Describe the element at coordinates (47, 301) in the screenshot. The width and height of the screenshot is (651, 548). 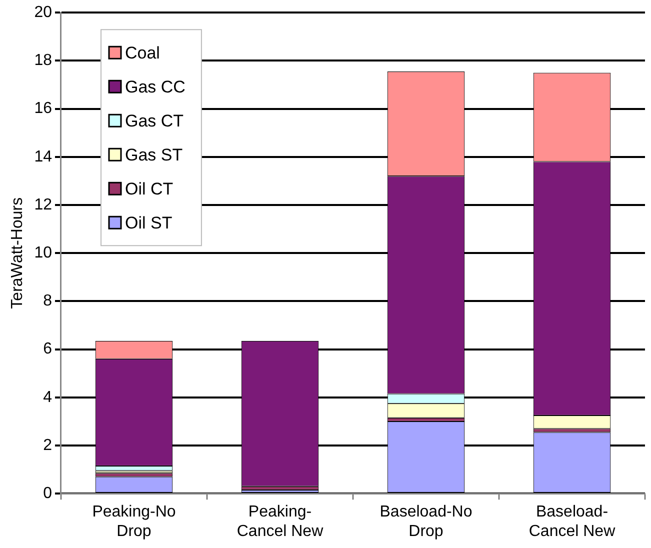
I see `y-tick-label: 8` at that location.